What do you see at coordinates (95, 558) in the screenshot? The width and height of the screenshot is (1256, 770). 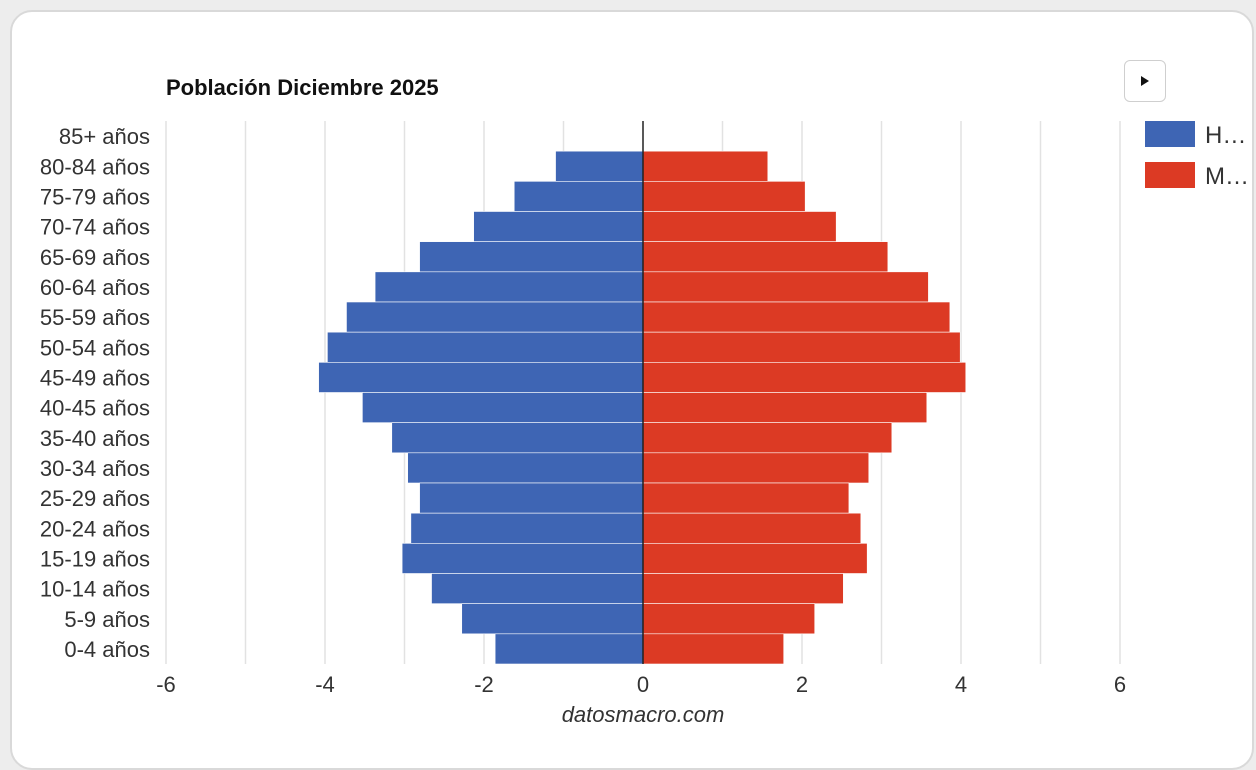 I see `category-label: 15-19 años` at bounding box center [95, 558].